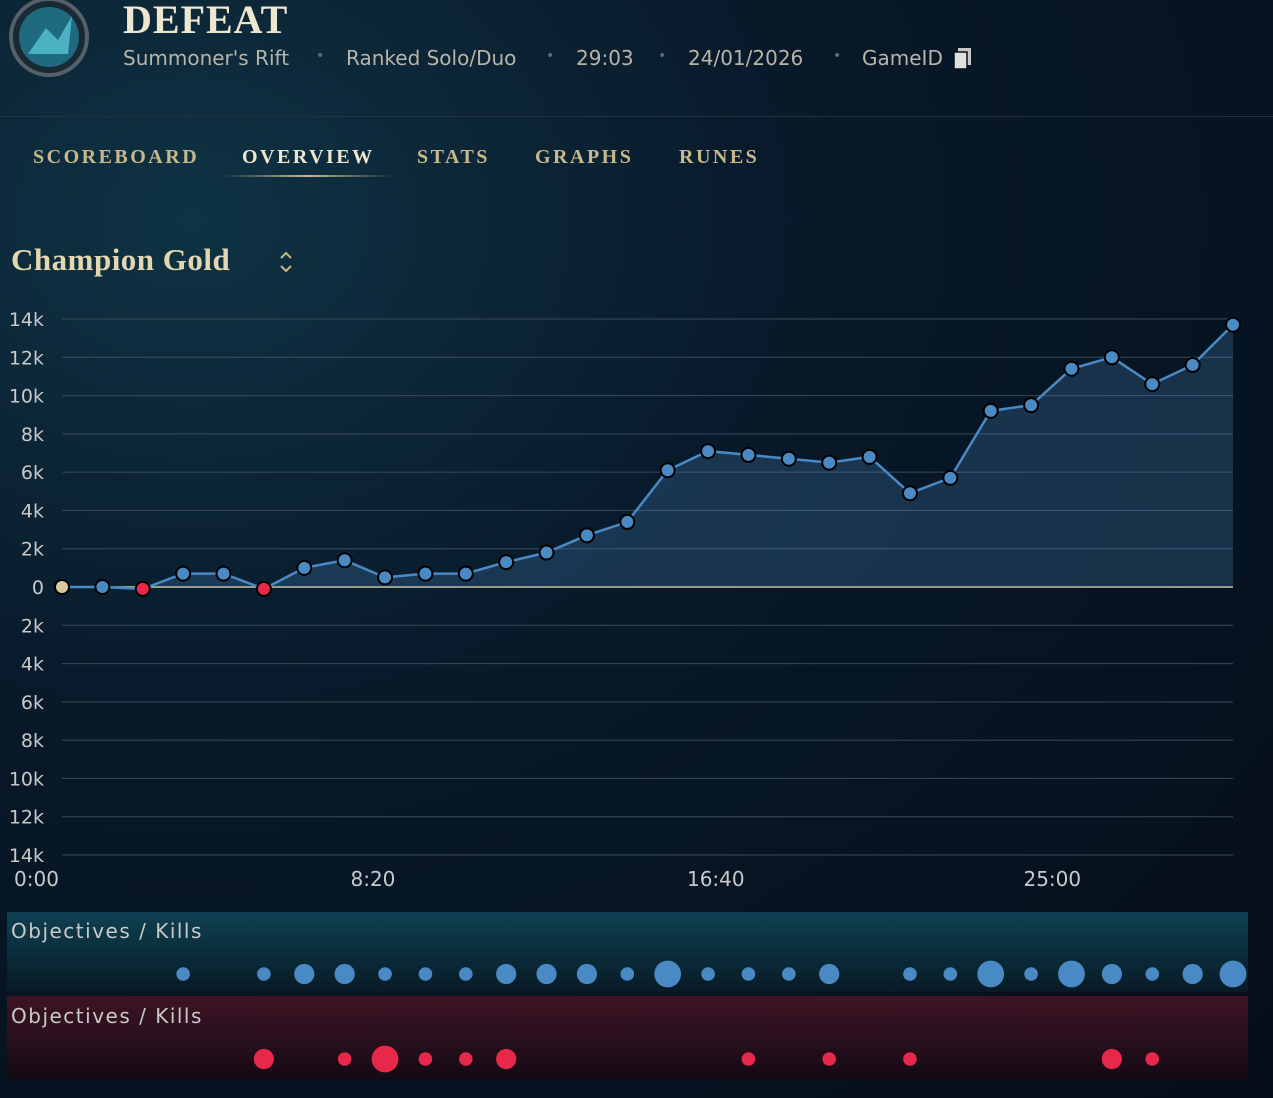 Image resolution: width=1273 pixels, height=1098 pixels. What do you see at coordinates (1052, 879) in the screenshot?
I see `x-tick-label: 25:00` at bounding box center [1052, 879].